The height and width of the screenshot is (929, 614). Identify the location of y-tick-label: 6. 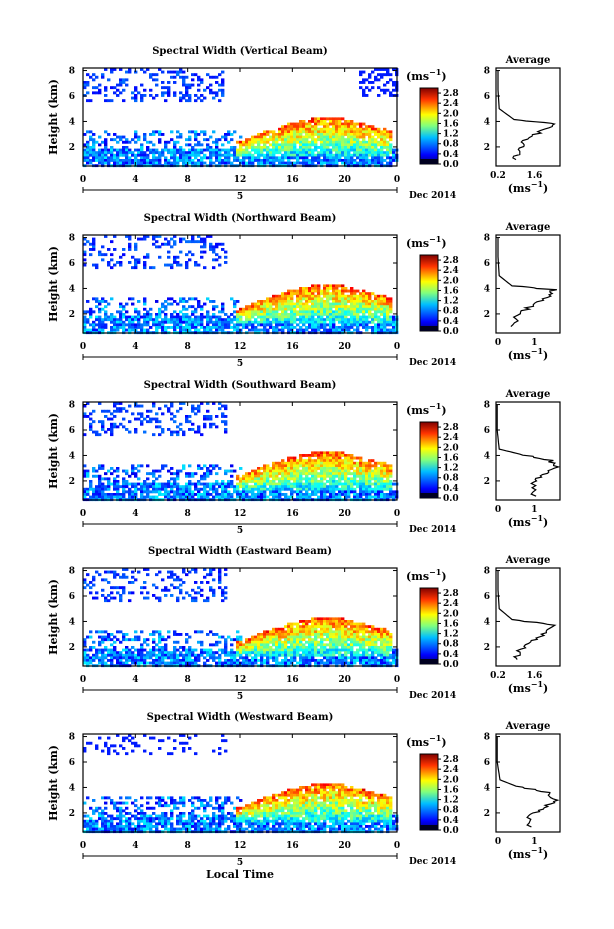
(72, 431).